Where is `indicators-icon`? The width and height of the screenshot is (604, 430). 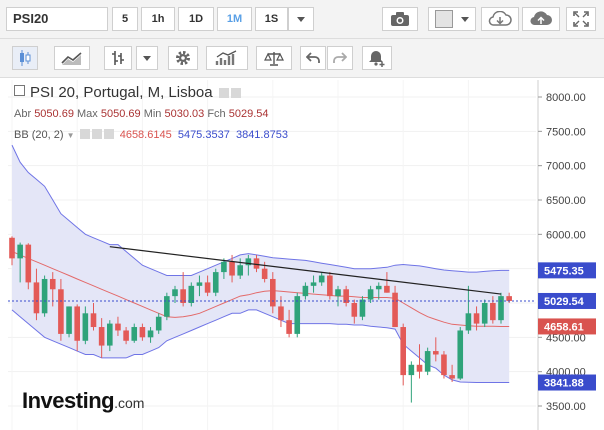 indicators-icon is located at coordinates (226, 57).